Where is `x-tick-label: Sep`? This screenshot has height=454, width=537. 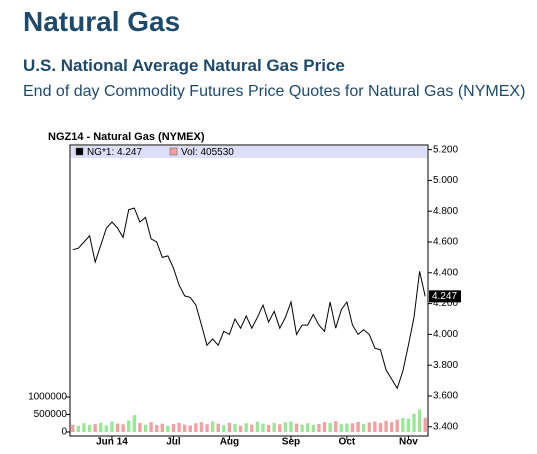
x-tick-label: Sep is located at coordinates (291, 442).